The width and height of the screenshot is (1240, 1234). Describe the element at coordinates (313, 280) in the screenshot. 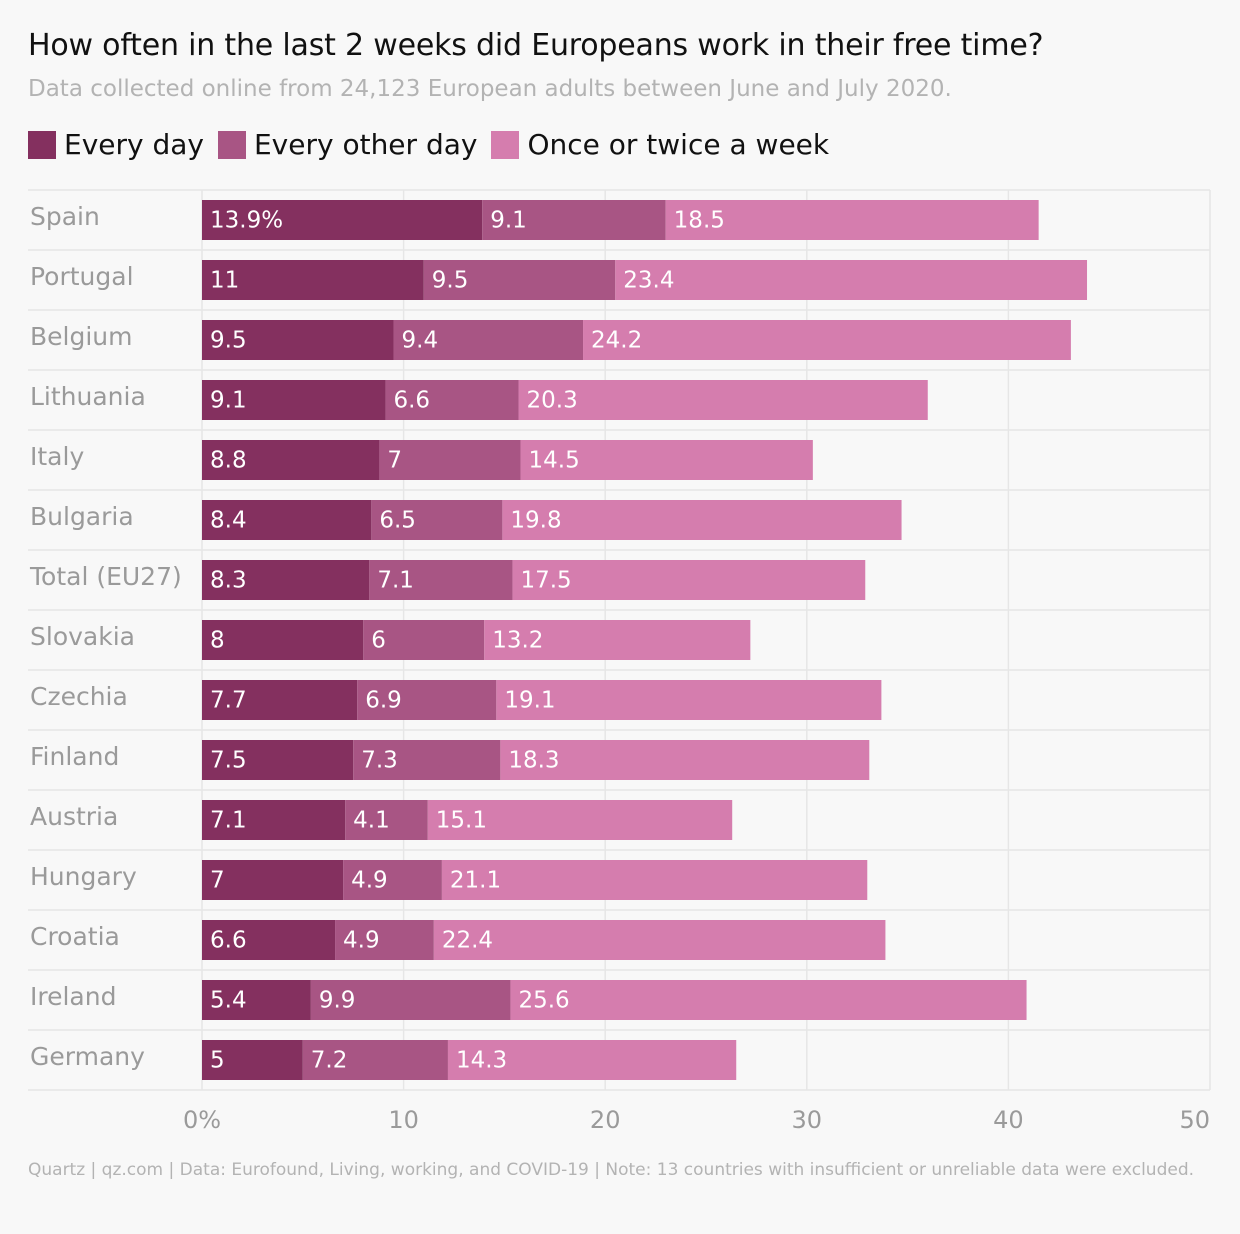

I see `bar-portugal-every-day` at that location.